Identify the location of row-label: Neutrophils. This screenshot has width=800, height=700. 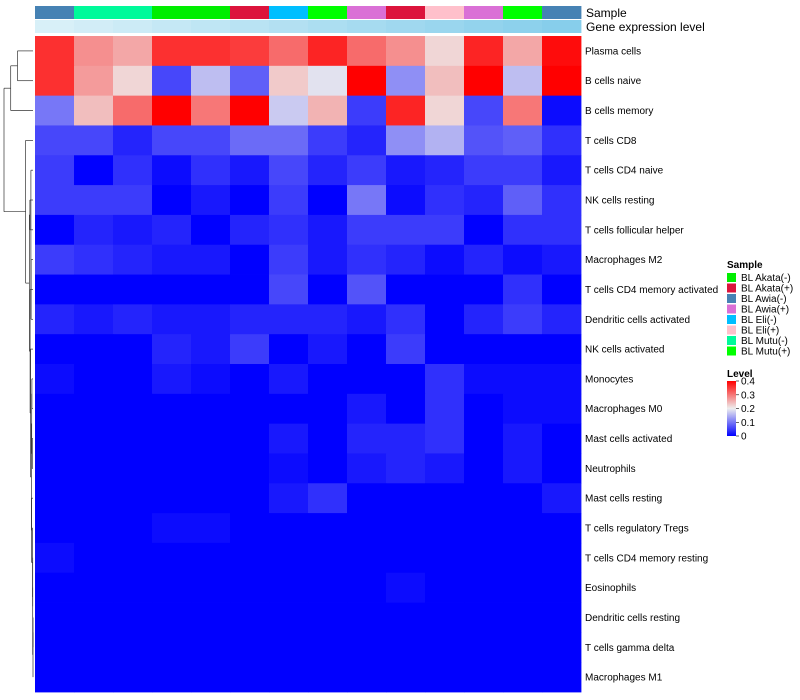
(610, 469).